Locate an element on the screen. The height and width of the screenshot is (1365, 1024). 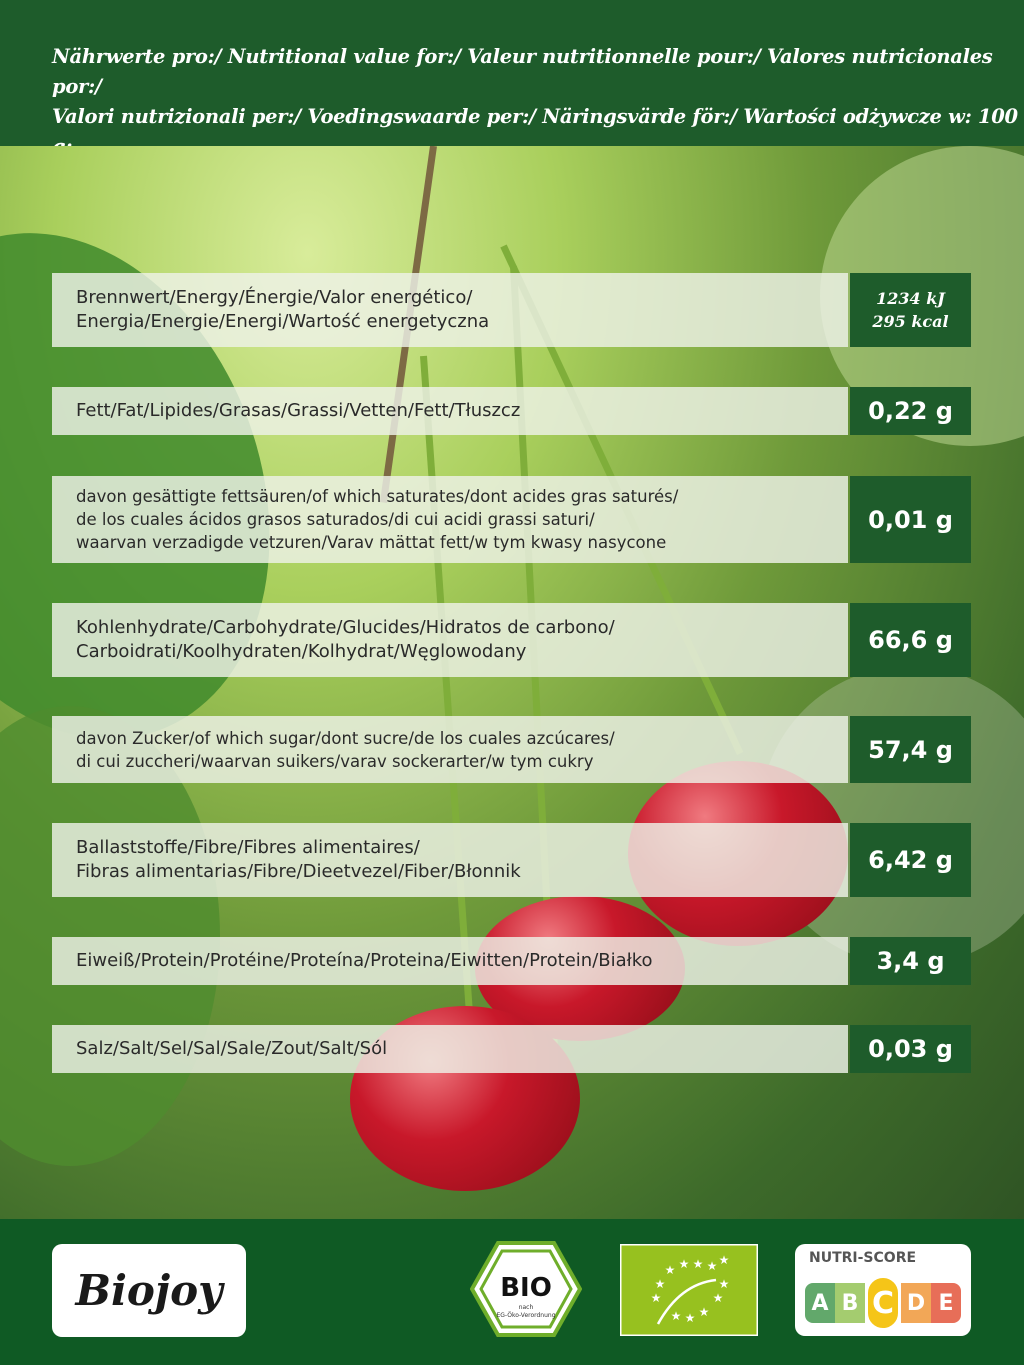
nutrient-value-line: 0,01 g is located at coordinates (910, 519).